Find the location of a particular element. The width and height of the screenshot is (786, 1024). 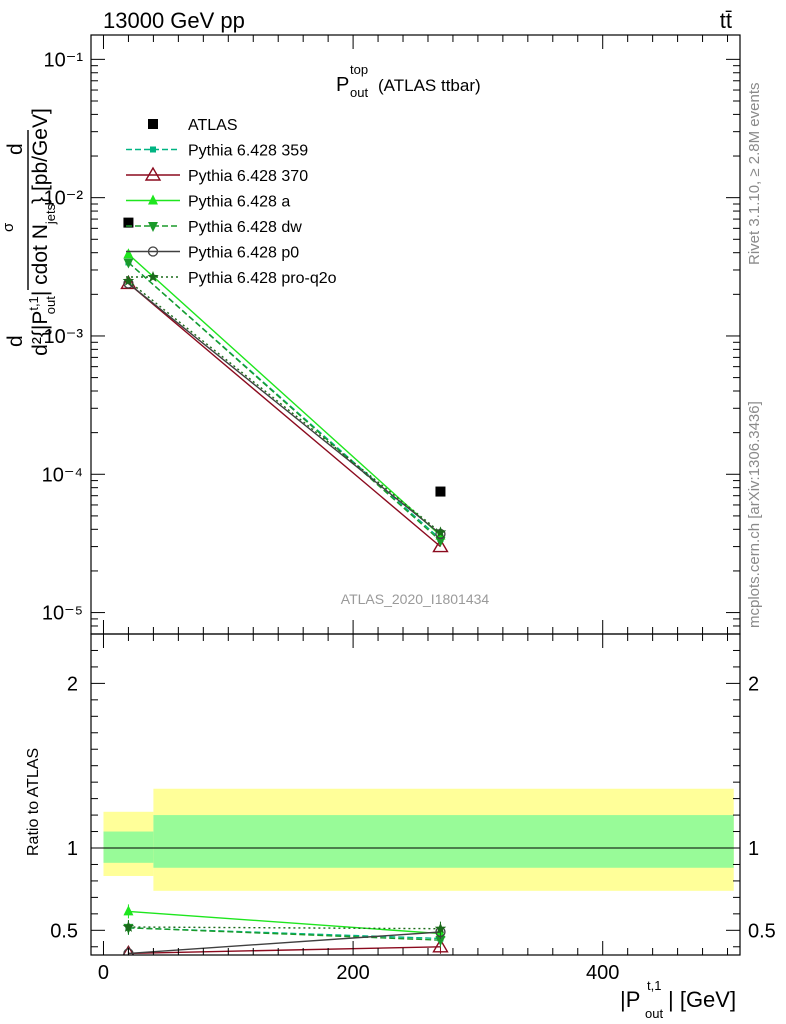

legend-label-pro_q2o: Pythia 6.428 pro-q2o is located at coordinates (262, 278).